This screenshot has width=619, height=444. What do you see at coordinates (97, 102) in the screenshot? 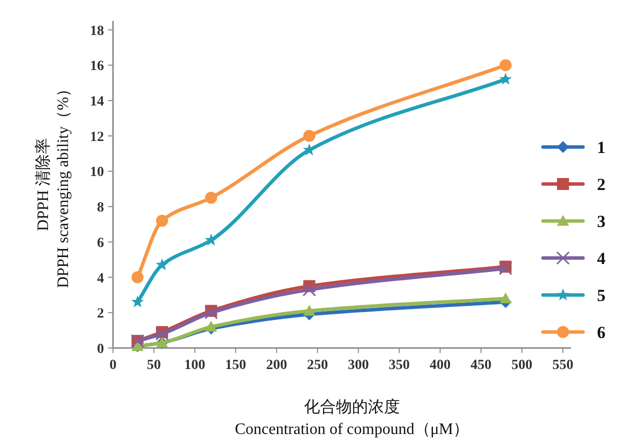
I see `y-tick-label: 14` at bounding box center [97, 102].